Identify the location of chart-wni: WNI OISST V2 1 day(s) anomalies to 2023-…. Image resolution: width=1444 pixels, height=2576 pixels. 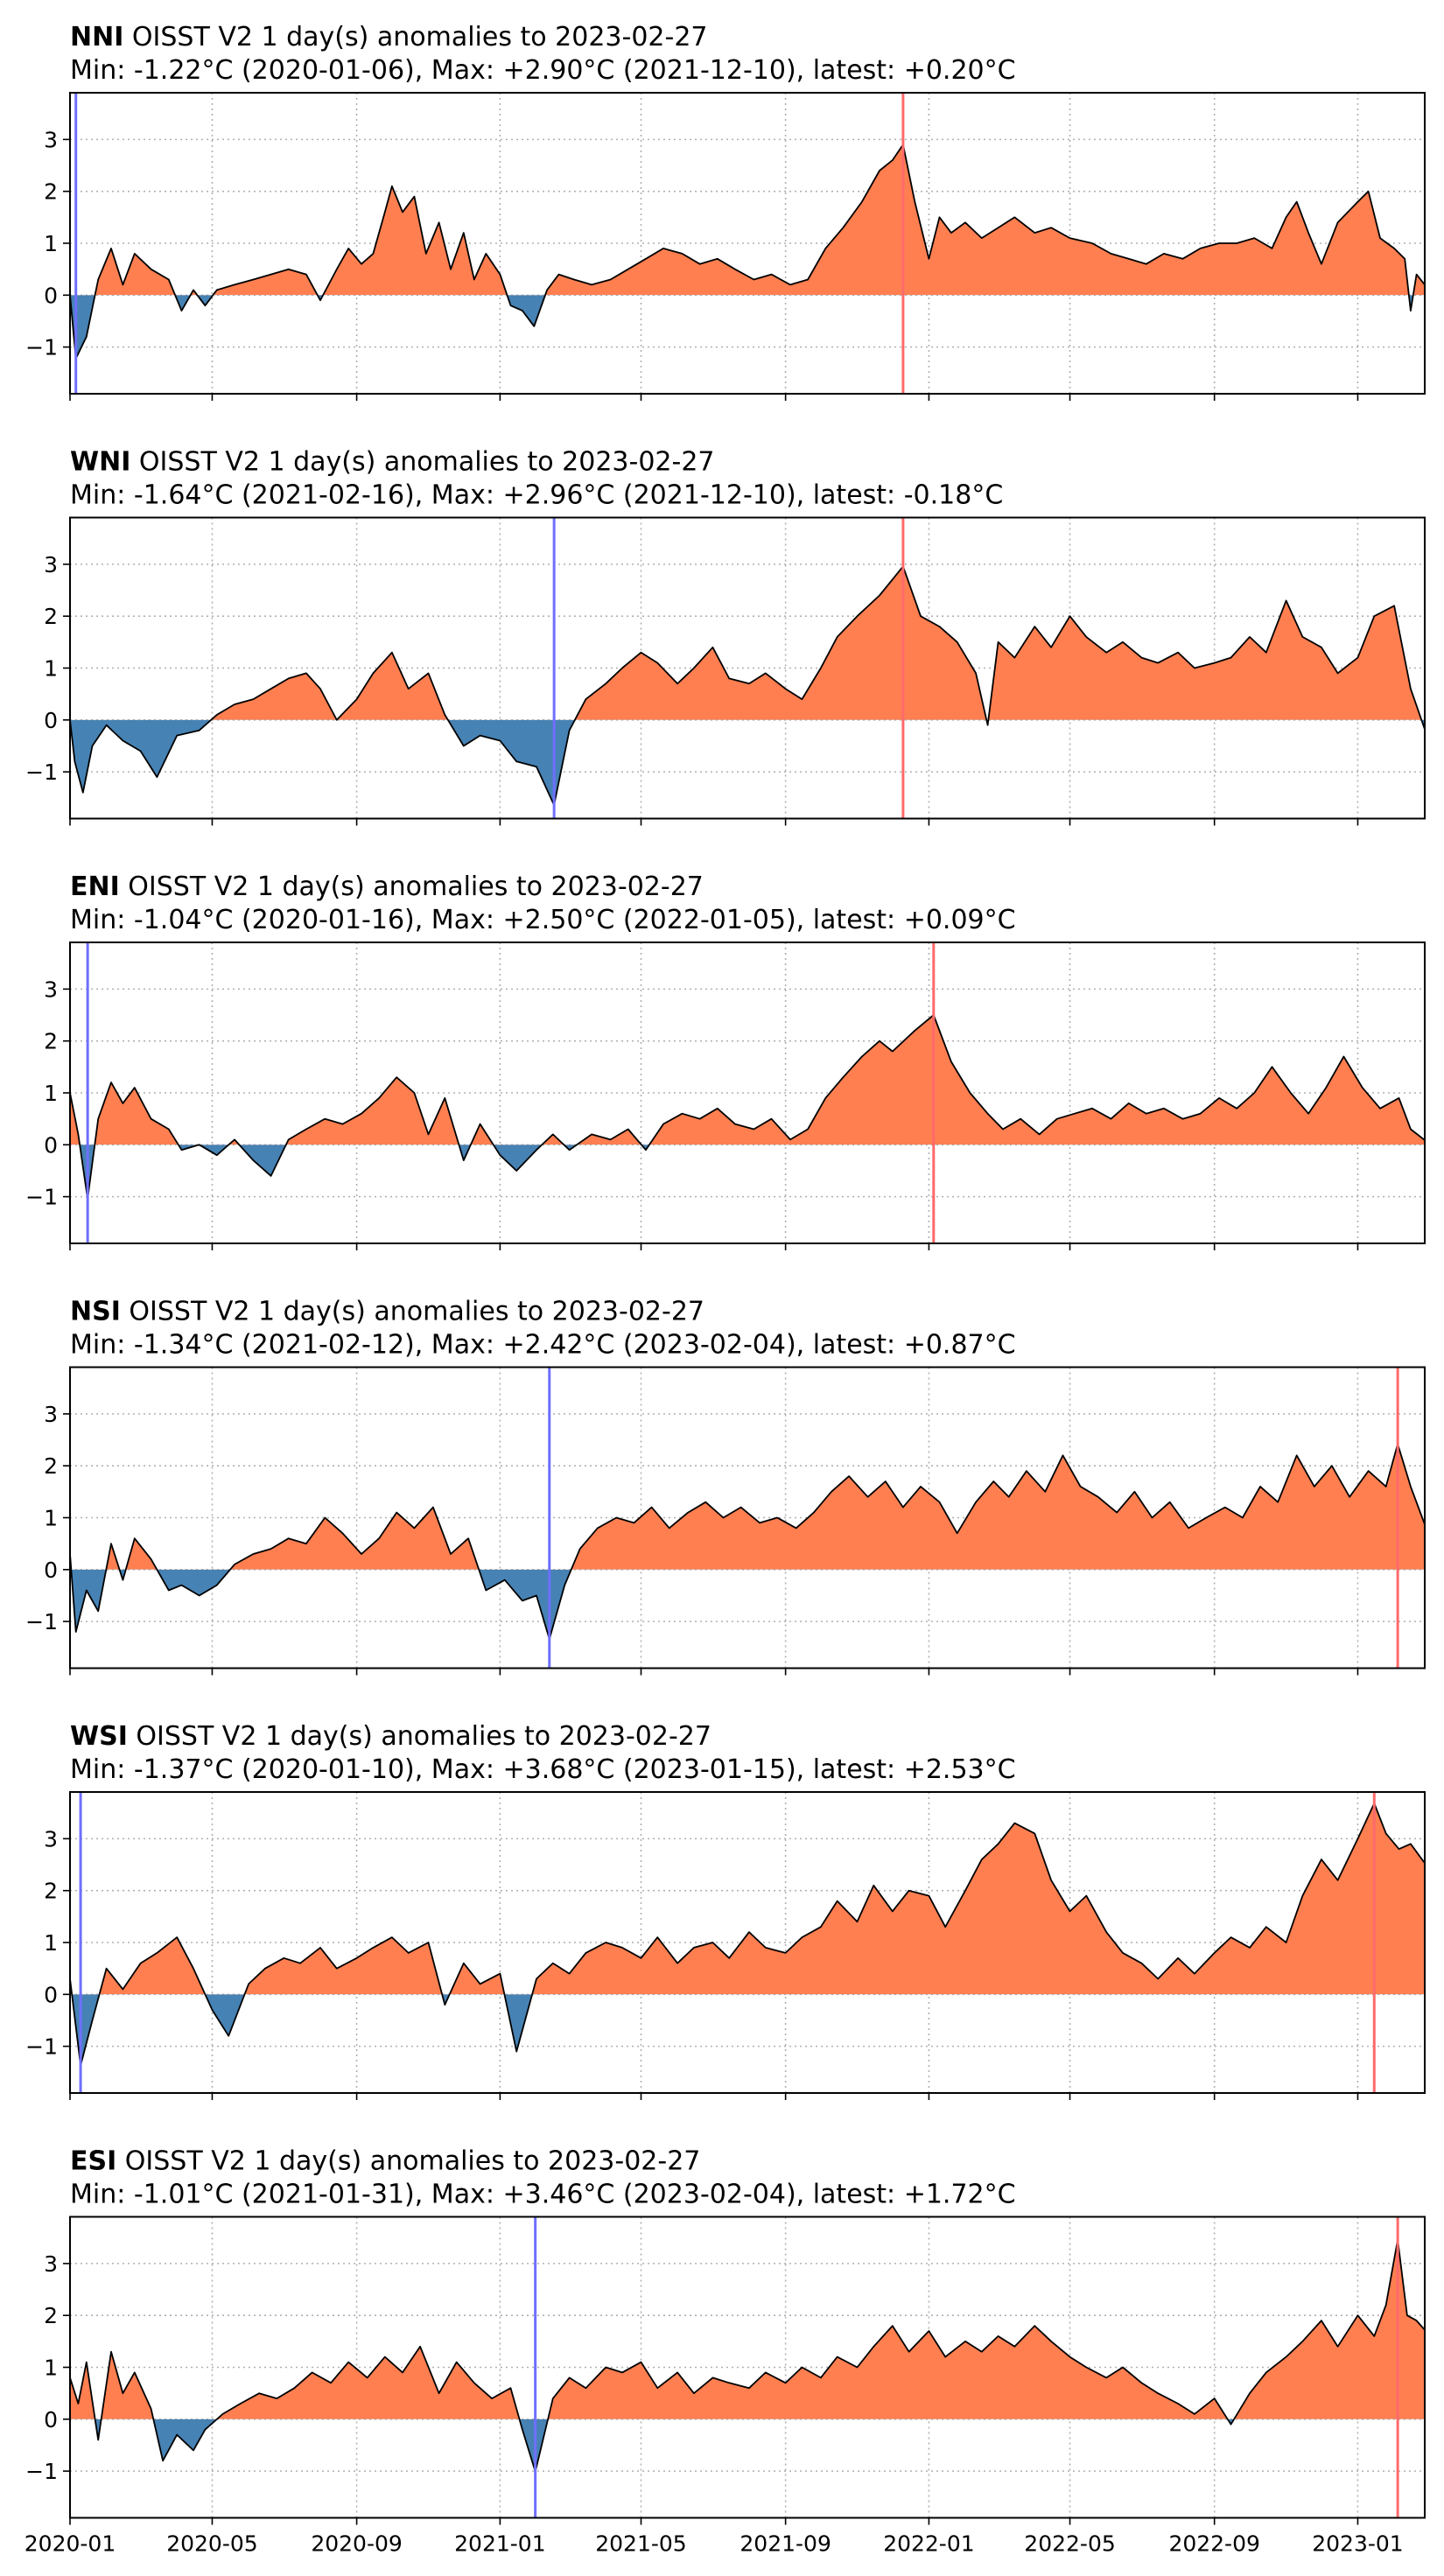
(725, 636).